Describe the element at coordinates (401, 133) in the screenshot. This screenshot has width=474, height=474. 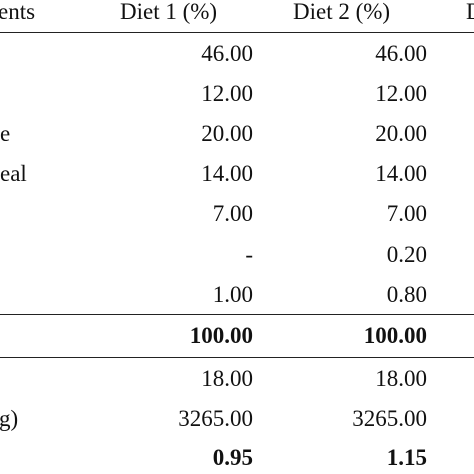
I see `diet-2-value: 20.00` at that location.